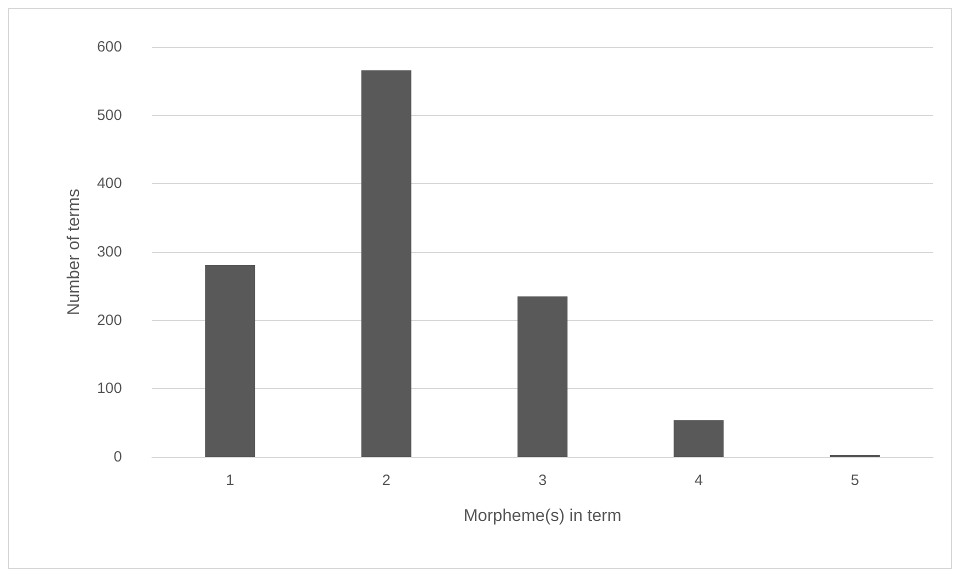 The height and width of the screenshot is (577, 960). Describe the element at coordinates (543, 515) in the screenshot. I see `x-axis-title: Morpheme(s) in term` at that location.